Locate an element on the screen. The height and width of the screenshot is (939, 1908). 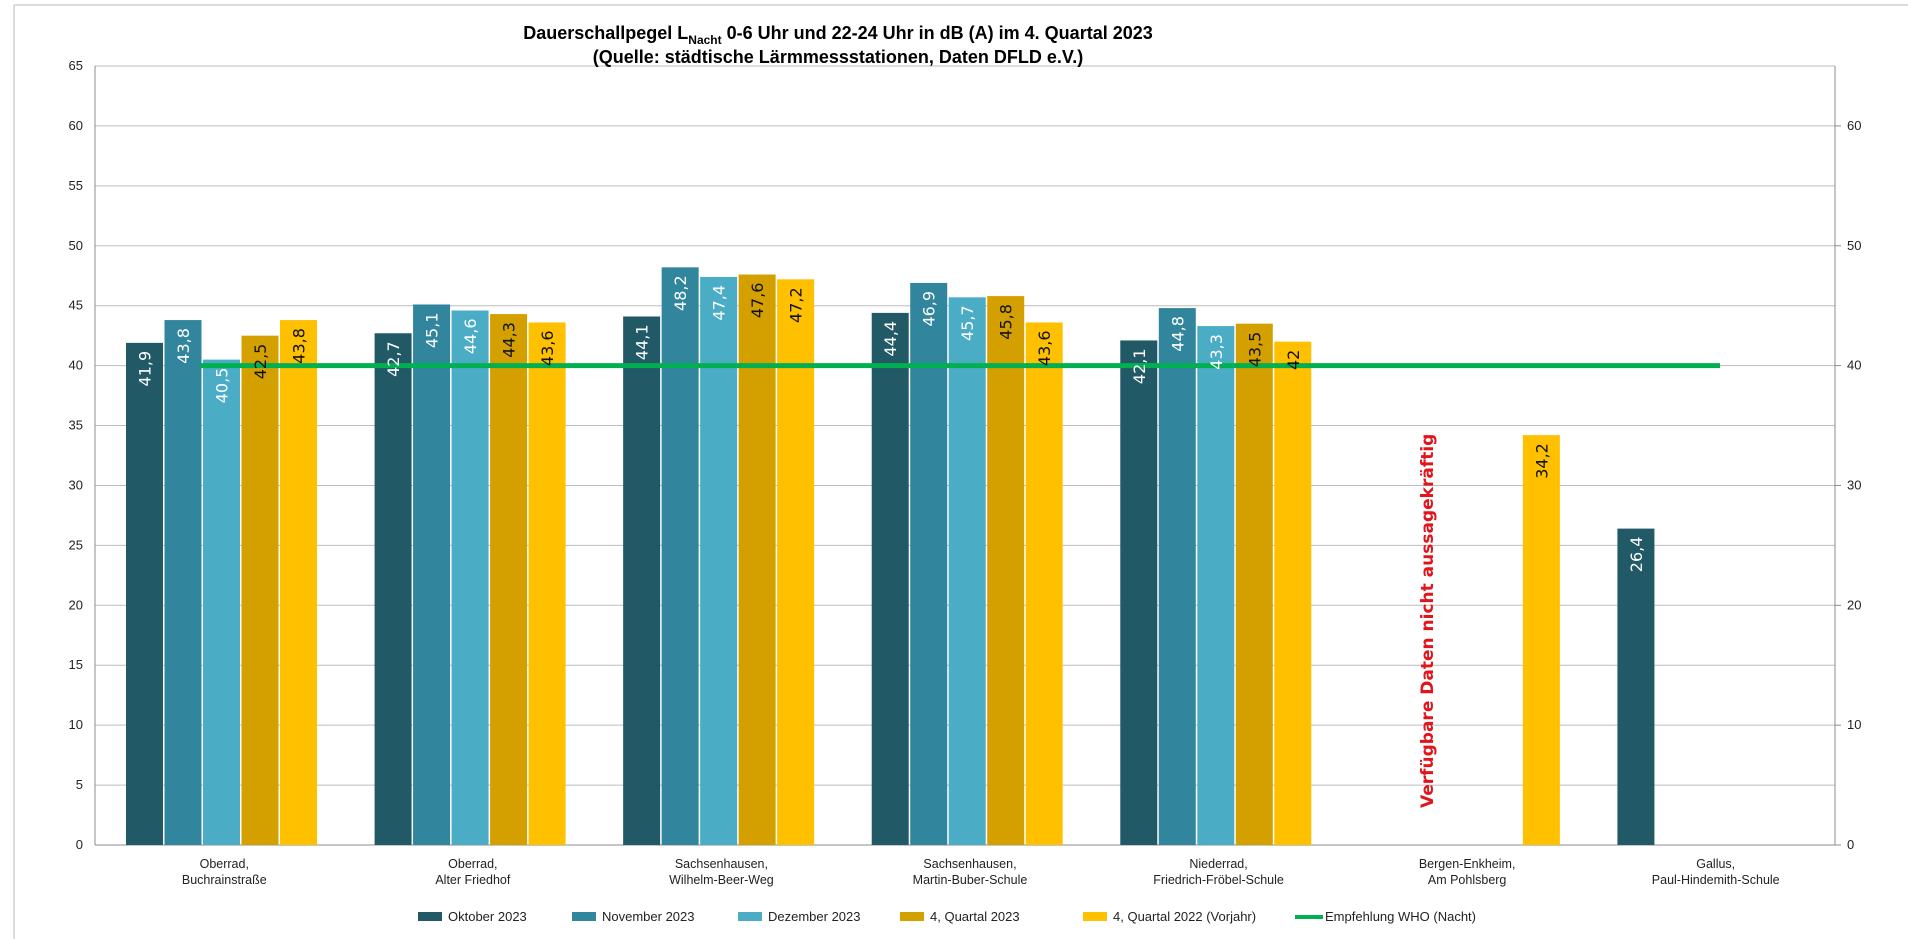
category-label: Buchrainstraße is located at coordinates (224, 880).